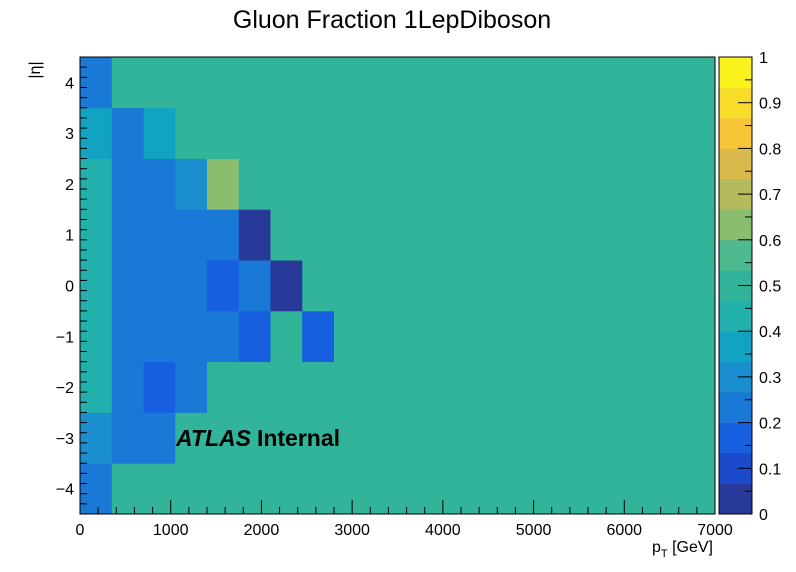 The image size is (796, 572). I want to click on atlas-label-rest: Internal, so click(298, 438).